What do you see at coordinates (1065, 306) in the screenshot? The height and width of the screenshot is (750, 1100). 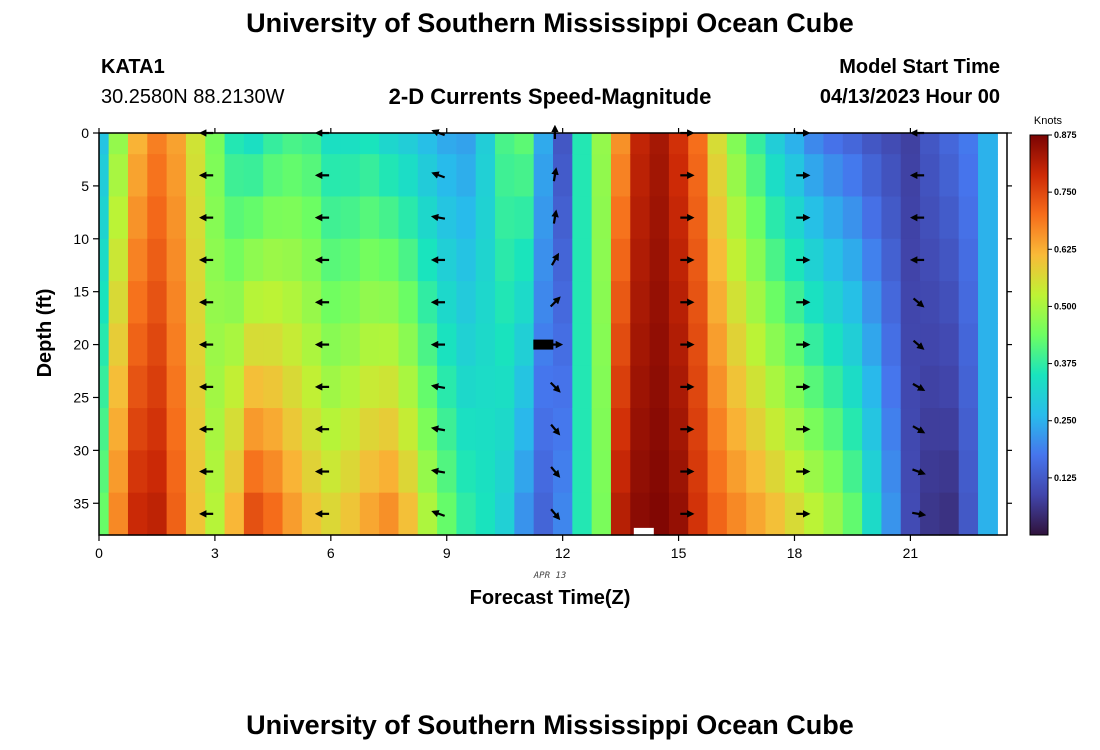 I see `colorbar-tick-label: 0.500` at bounding box center [1065, 306].